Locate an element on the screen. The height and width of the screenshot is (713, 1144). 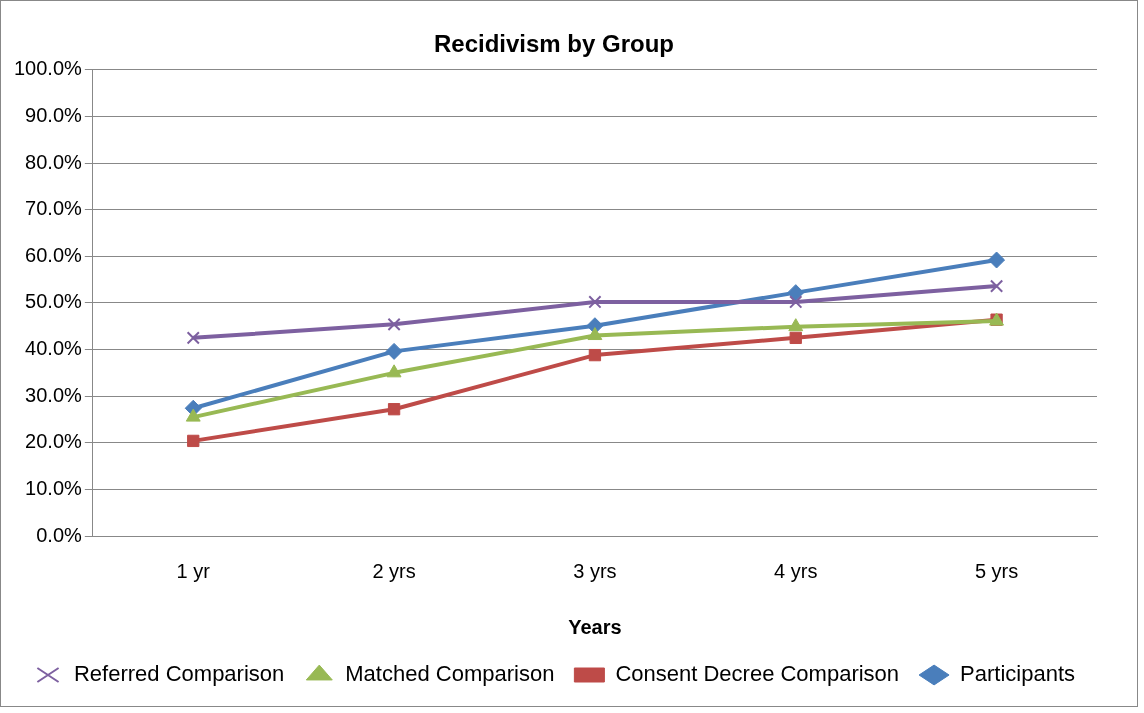
x-tick-label: 2 yrs is located at coordinates (394, 570).